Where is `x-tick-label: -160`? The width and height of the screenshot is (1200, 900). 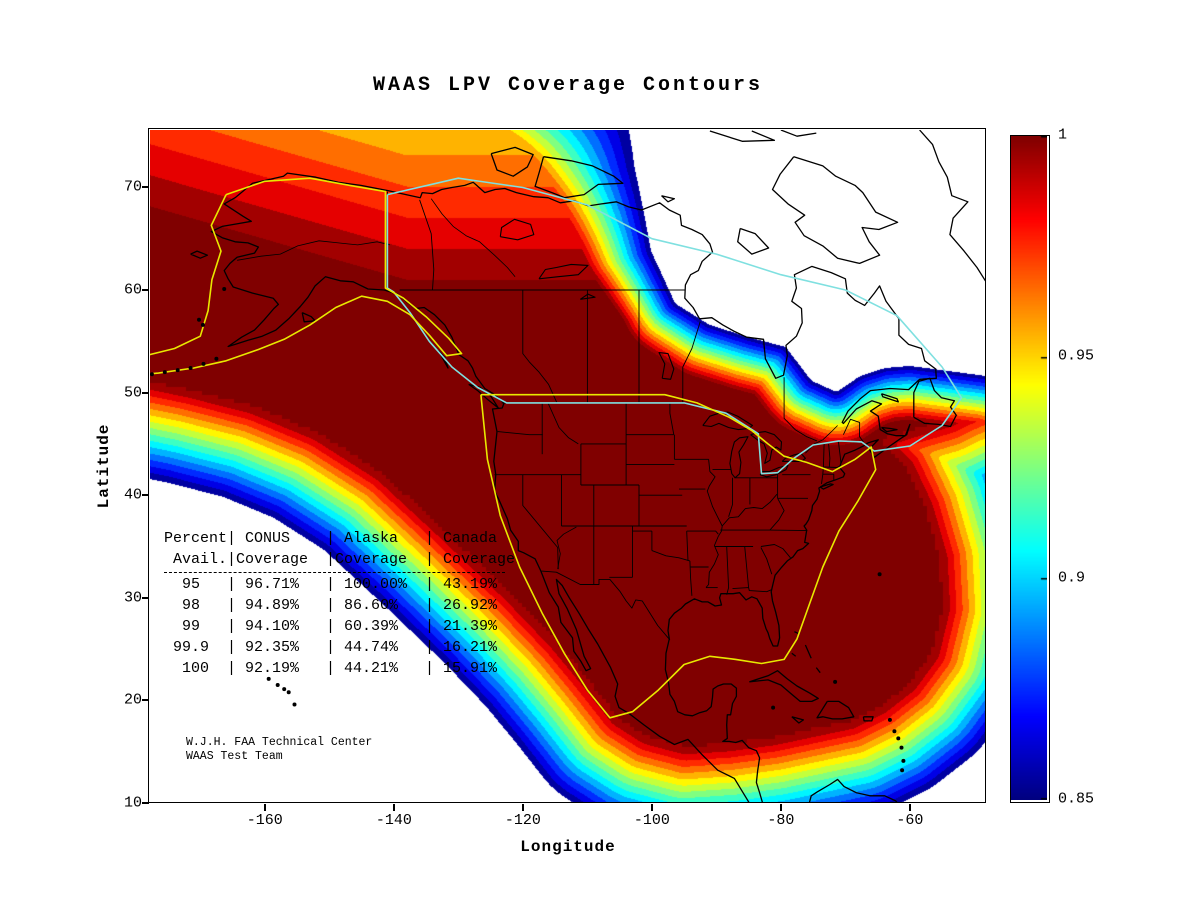
x-tick-label: -160 is located at coordinates (264, 820).